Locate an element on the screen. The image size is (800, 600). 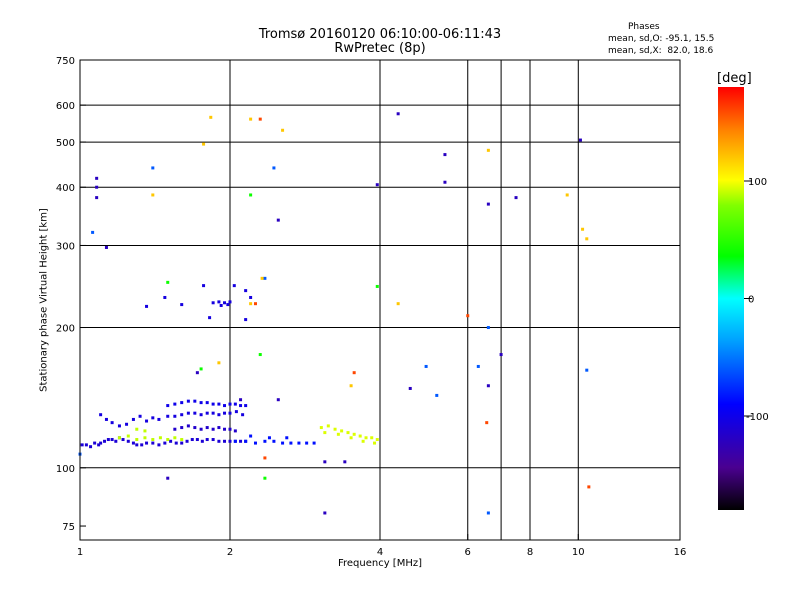
x-tick-label: 1 is located at coordinates (80, 552).